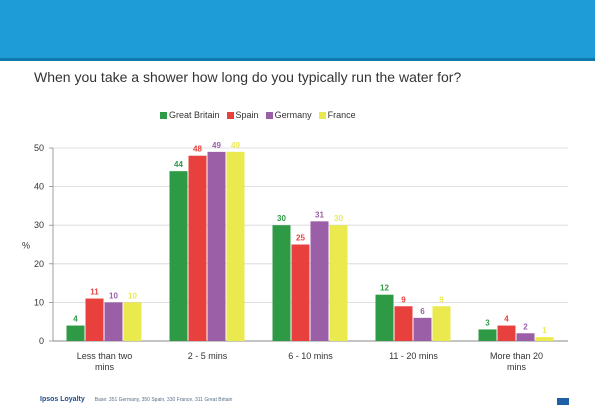 The height and width of the screenshot is (414, 595). I want to click on legend-label: France, so click(341, 115).